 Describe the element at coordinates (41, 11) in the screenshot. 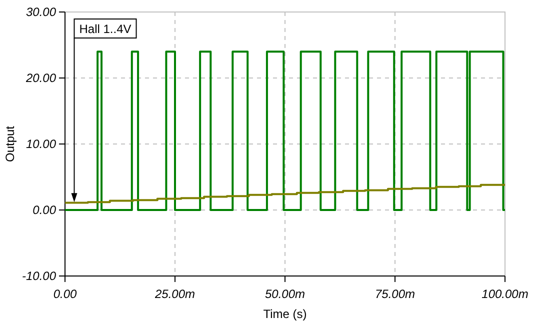

I see `y-tick-label: 30.00` at that location.